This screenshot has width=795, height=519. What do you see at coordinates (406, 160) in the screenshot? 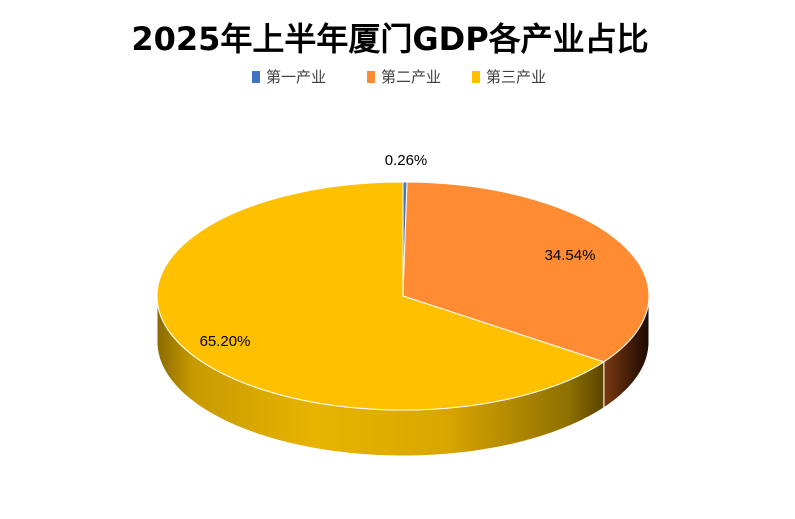
I see `data-label-1: 0.26%` at bounding box center [406, 160].